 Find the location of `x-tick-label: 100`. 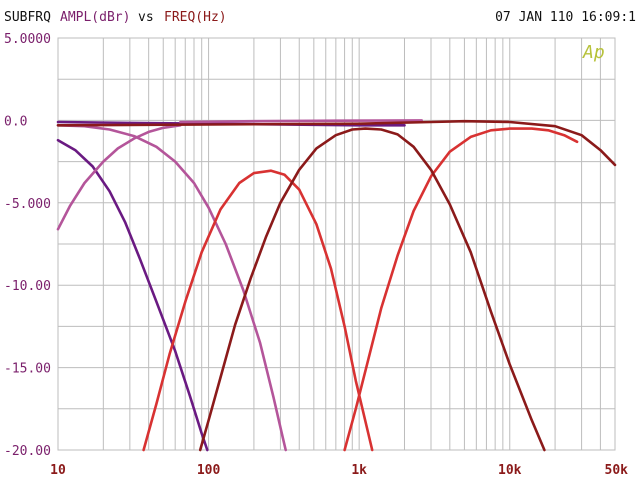

x-tick-label: 100 is located at coordinates (209, 470).